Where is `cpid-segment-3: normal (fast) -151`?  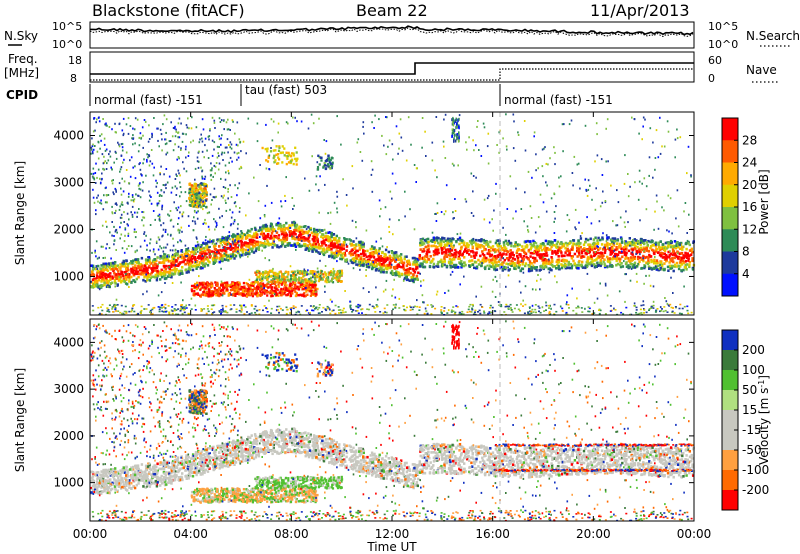 cpid-segment-3: normal (fast) -151 is located at coordinates (558, 100).